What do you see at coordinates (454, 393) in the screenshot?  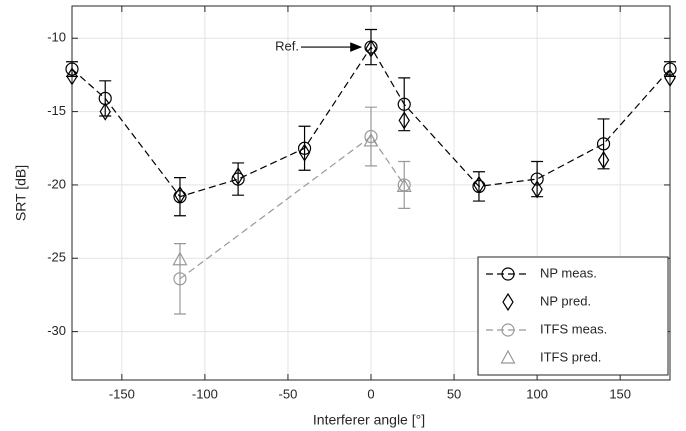 I see `x-tick-label: 50` at bounding box center [454, 393].